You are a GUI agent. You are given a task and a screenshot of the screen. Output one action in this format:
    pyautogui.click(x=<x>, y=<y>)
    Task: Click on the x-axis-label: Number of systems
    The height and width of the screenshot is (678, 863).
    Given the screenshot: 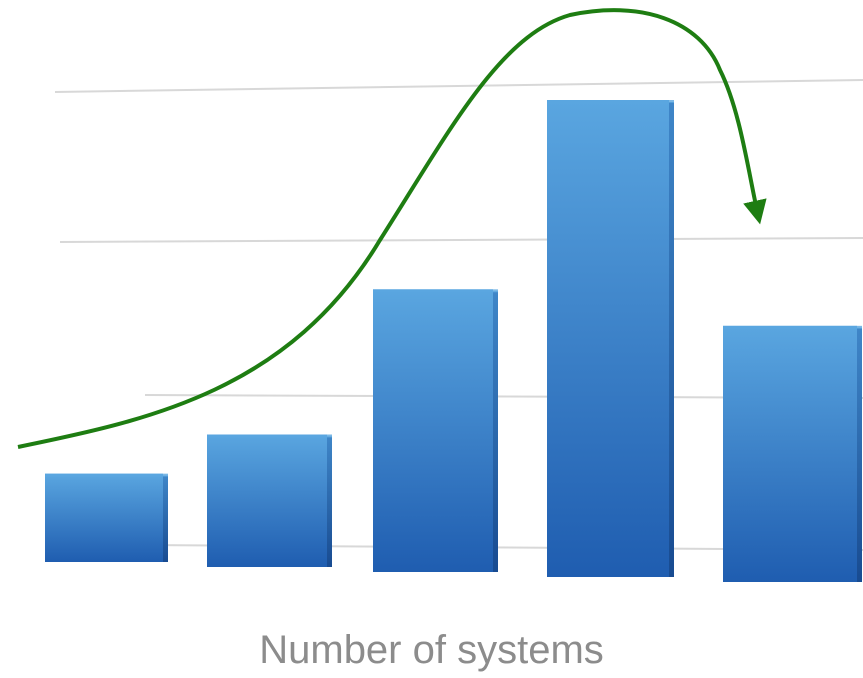 What is the action you would take?
    pyautogui.click(x=431, y=650)
    